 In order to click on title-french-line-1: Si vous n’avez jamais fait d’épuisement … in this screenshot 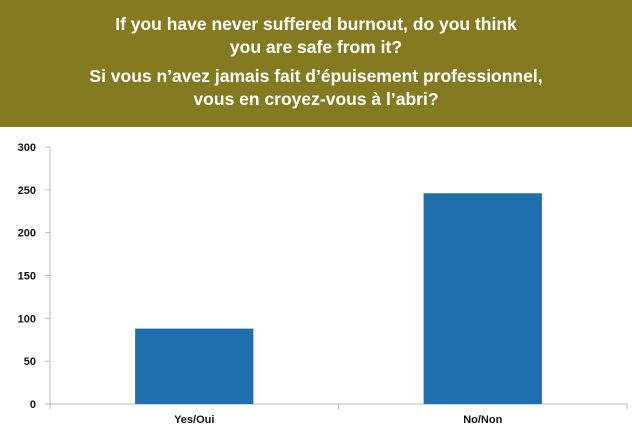, I will do `click(316, 76)`.